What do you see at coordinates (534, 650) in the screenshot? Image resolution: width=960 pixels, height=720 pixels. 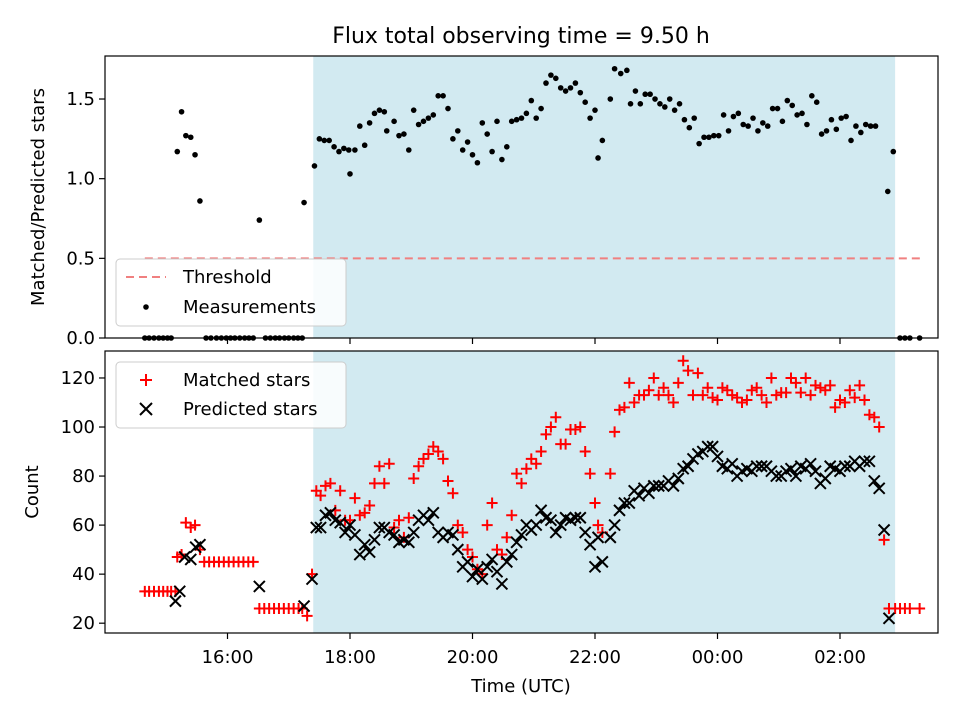 I see `bottom-x-ticks: 16:00 18:00 20:00 22:00 00:00 02:00` at bounding box center [534, 650].